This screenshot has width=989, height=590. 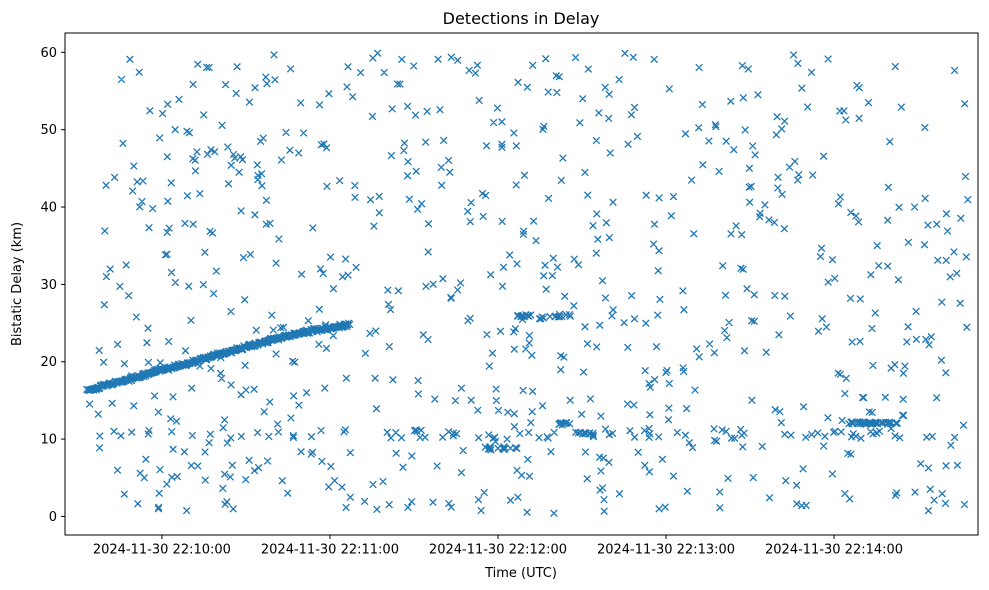 I want to click on y-tick-label: 20, so click(x=48, y=362).